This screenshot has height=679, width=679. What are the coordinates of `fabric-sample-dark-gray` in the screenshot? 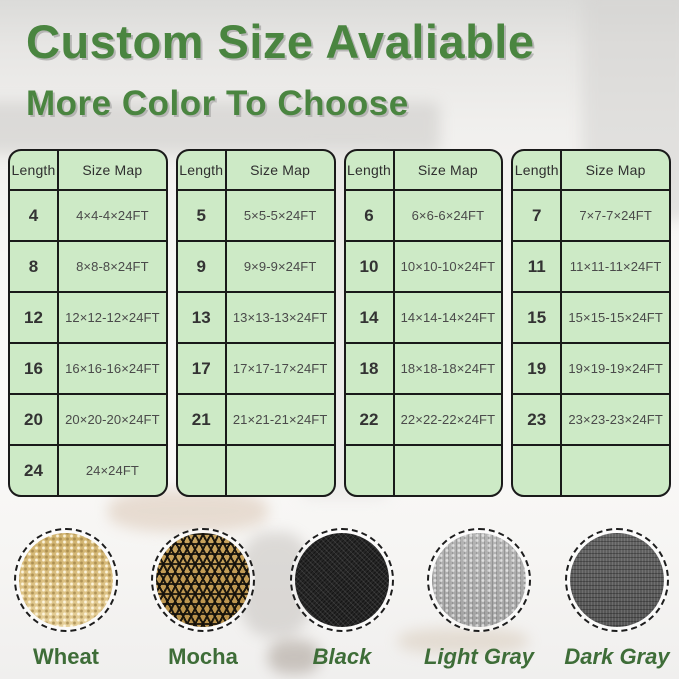 It's located at (617, 580).